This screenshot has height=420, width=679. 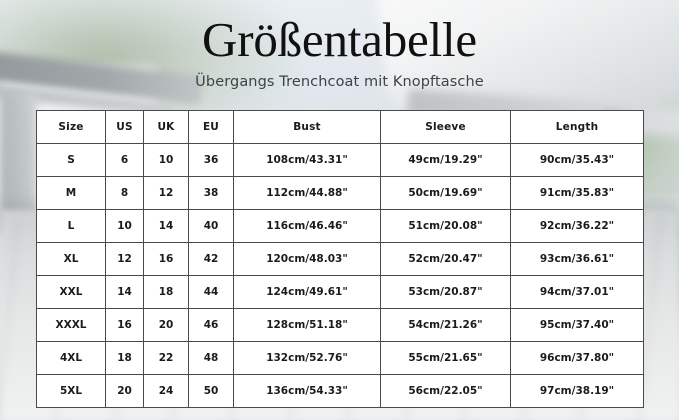 What do you see at coordinates (166, 325) in the screenshot?
I see `cell-uk: 20` at bounding box center [166, 325].